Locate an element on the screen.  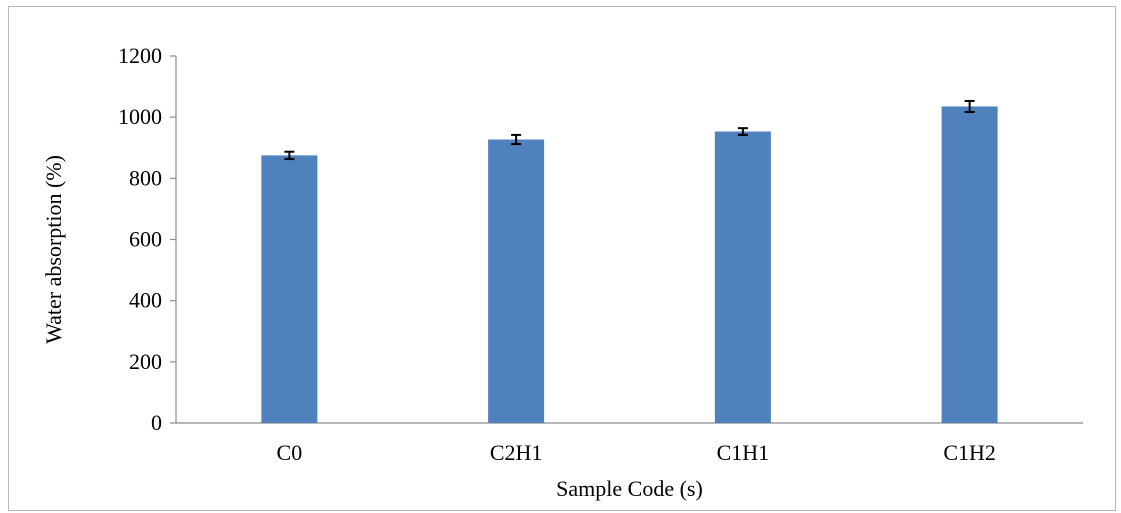
x-tick-label: C2H1 is located at coordinates (516, 452).